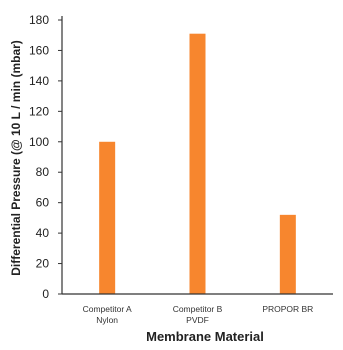  What do you see at coordinates (39, 142) in the screenshot?
I see `y-tick-label: 100` at bounding box center [39, 142].